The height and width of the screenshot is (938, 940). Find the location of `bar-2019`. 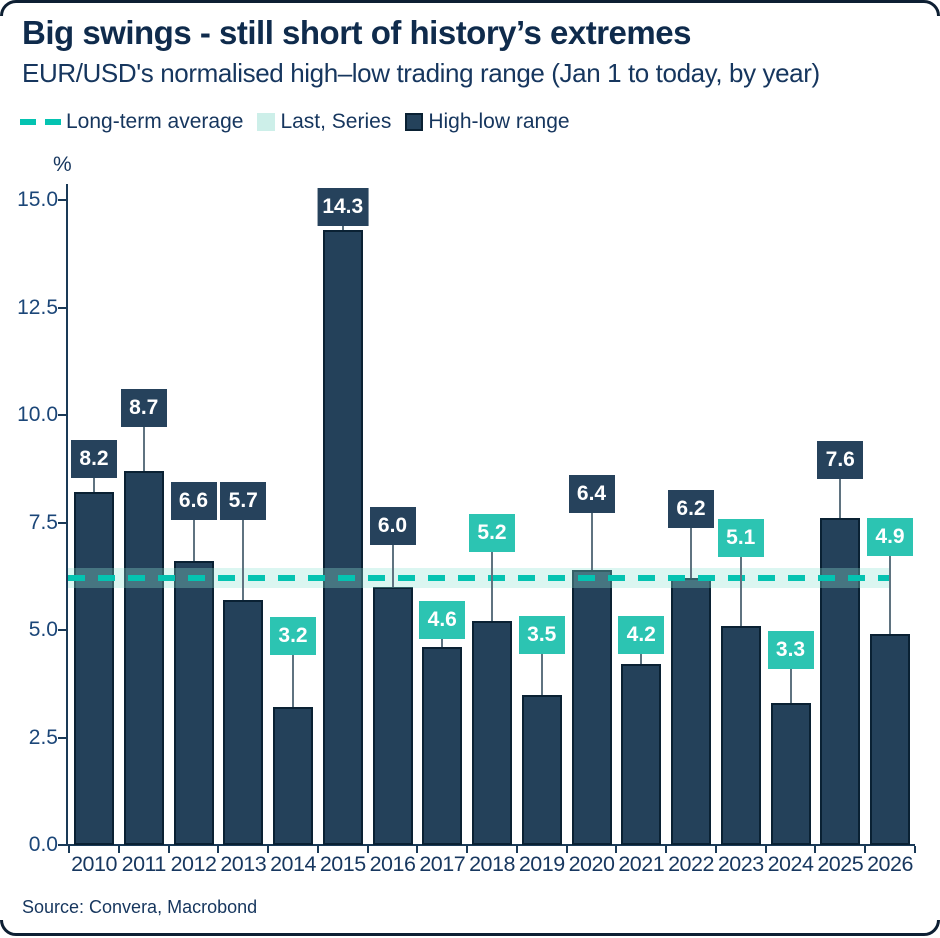

bar-2019 is located at coordinates (541, 769).